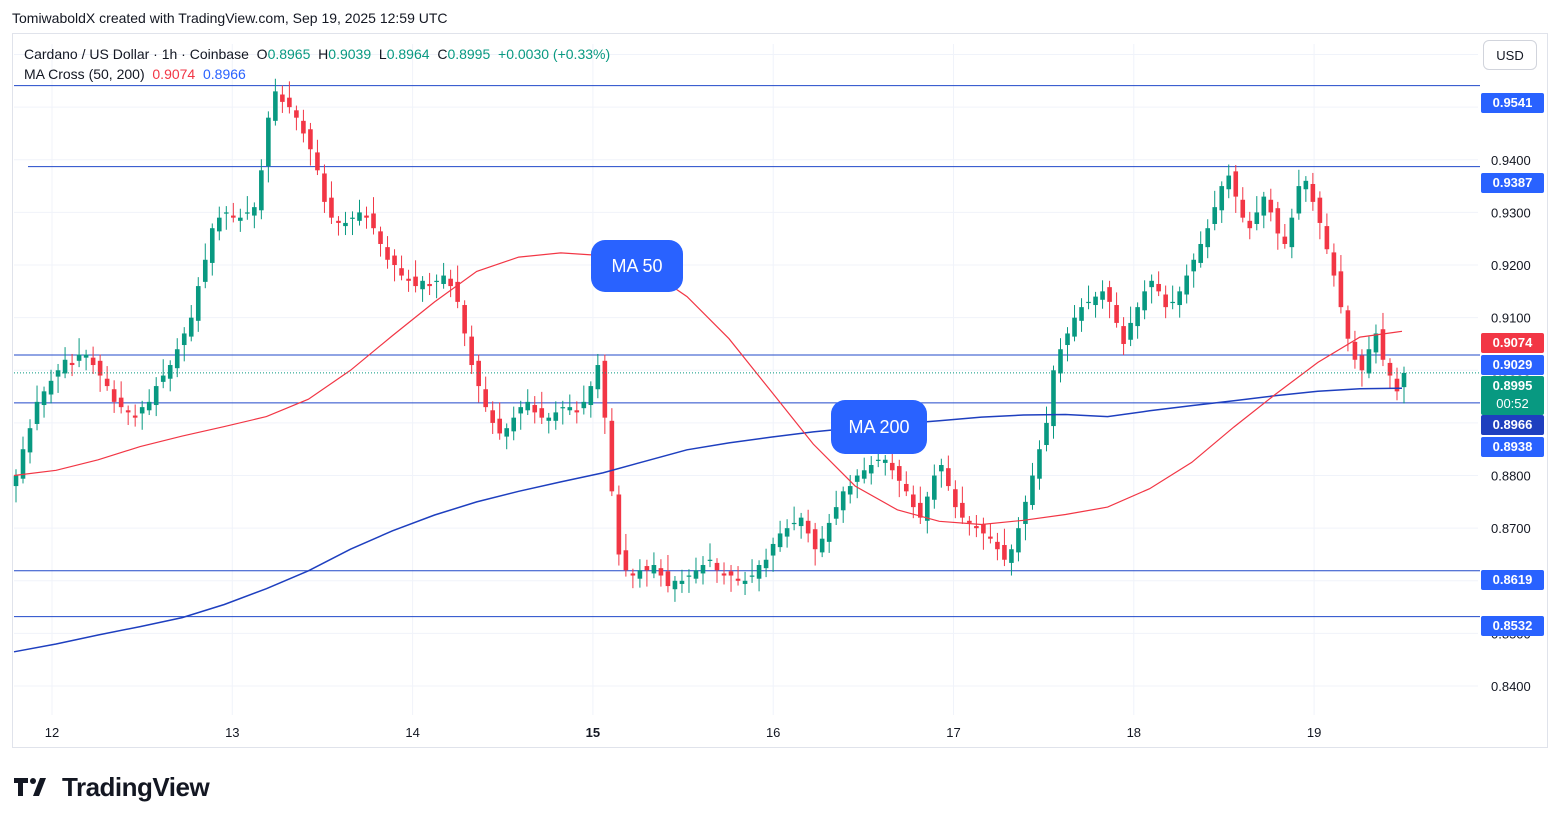 The height and width of the screenshot is (824, 1561). I want to click on ma50-price-tag: 0.9074, so click(1512, 343).